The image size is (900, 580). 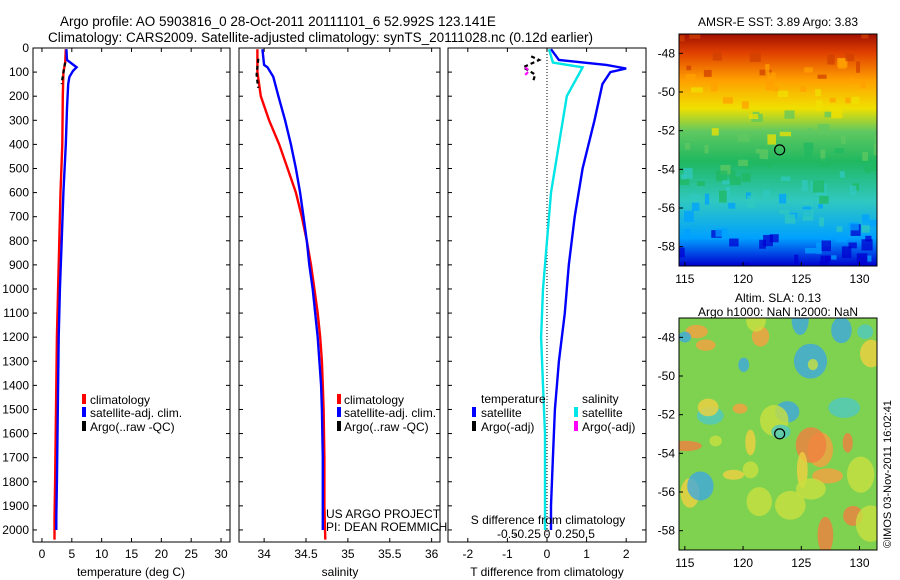 I want to click on salinity-lines, so click(x=291, y=294).